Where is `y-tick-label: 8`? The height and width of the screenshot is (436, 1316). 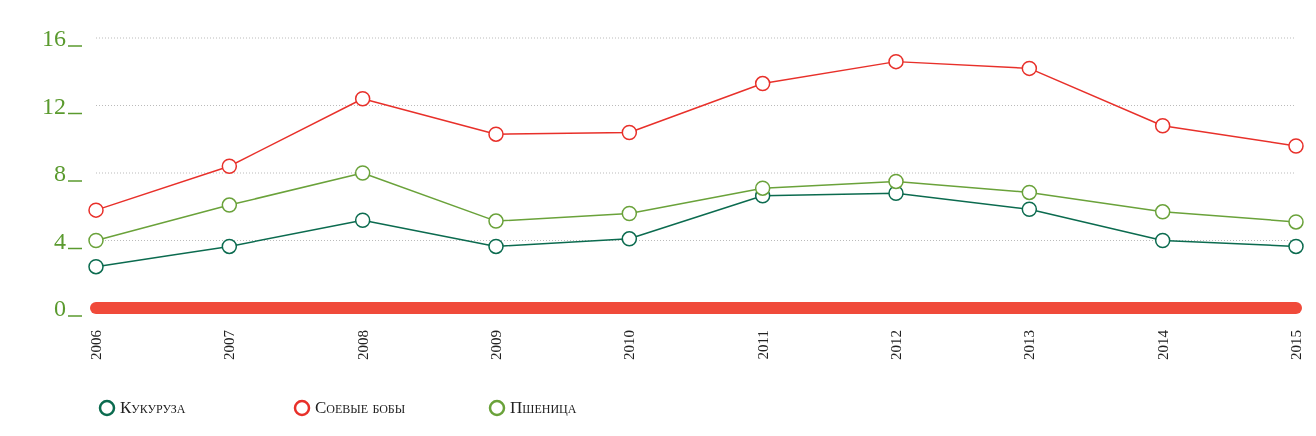
y-tick-label: 8 is located at coordinates (60, 173).